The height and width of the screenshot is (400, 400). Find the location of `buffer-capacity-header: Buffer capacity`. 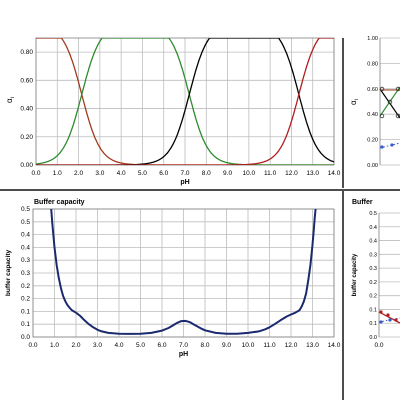

buffer-capacity-header: Buffer capacity is located at coordinates (59, 202).